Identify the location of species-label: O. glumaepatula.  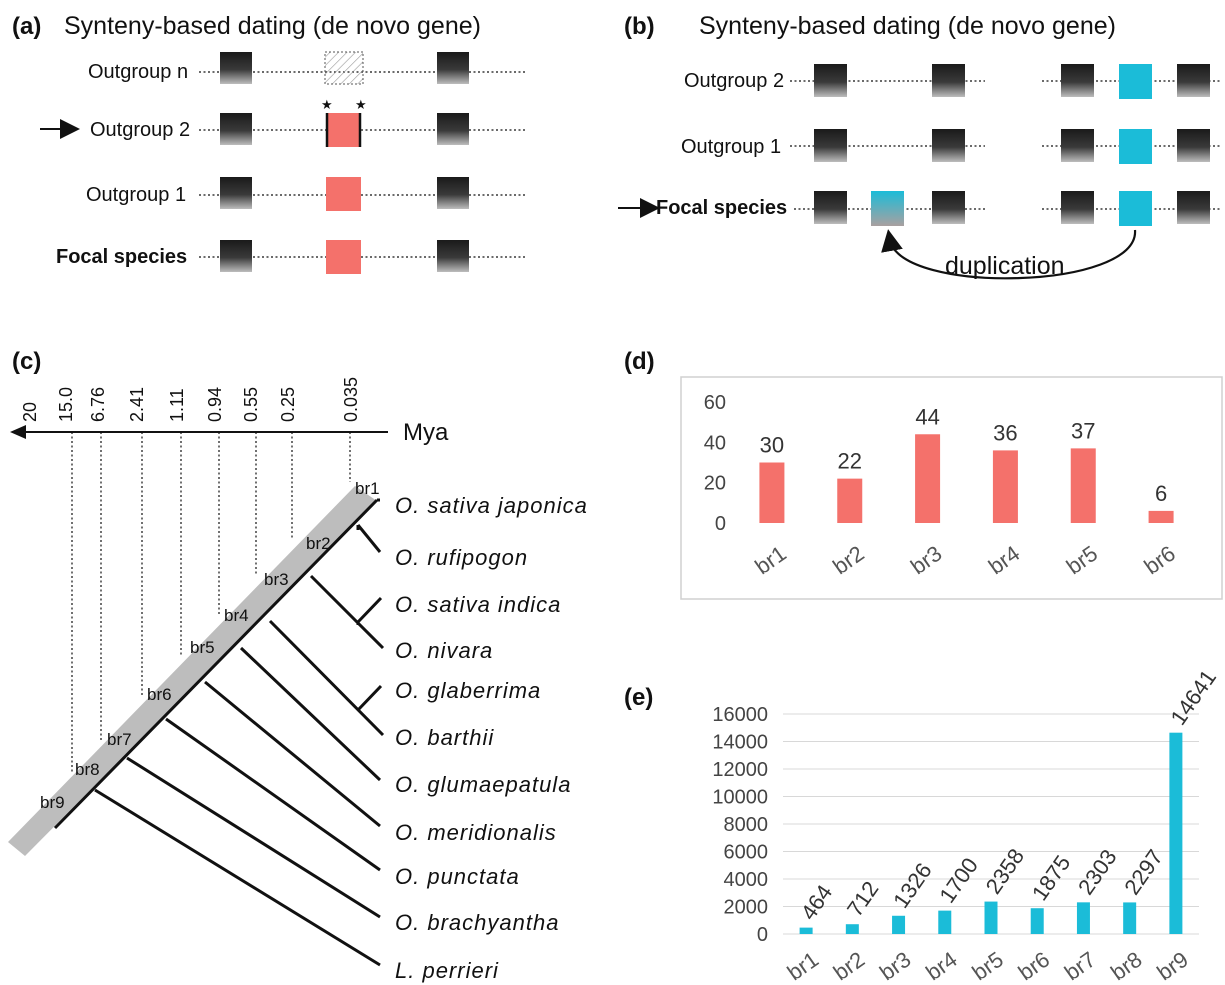
(483, 784).